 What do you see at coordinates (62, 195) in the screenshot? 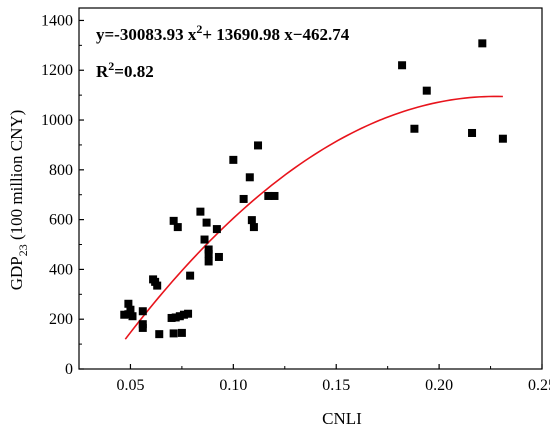
I see `y-axis-ticks: 0 200 400 600 800 1000 1200 1400` at bounding box center [62, 195].